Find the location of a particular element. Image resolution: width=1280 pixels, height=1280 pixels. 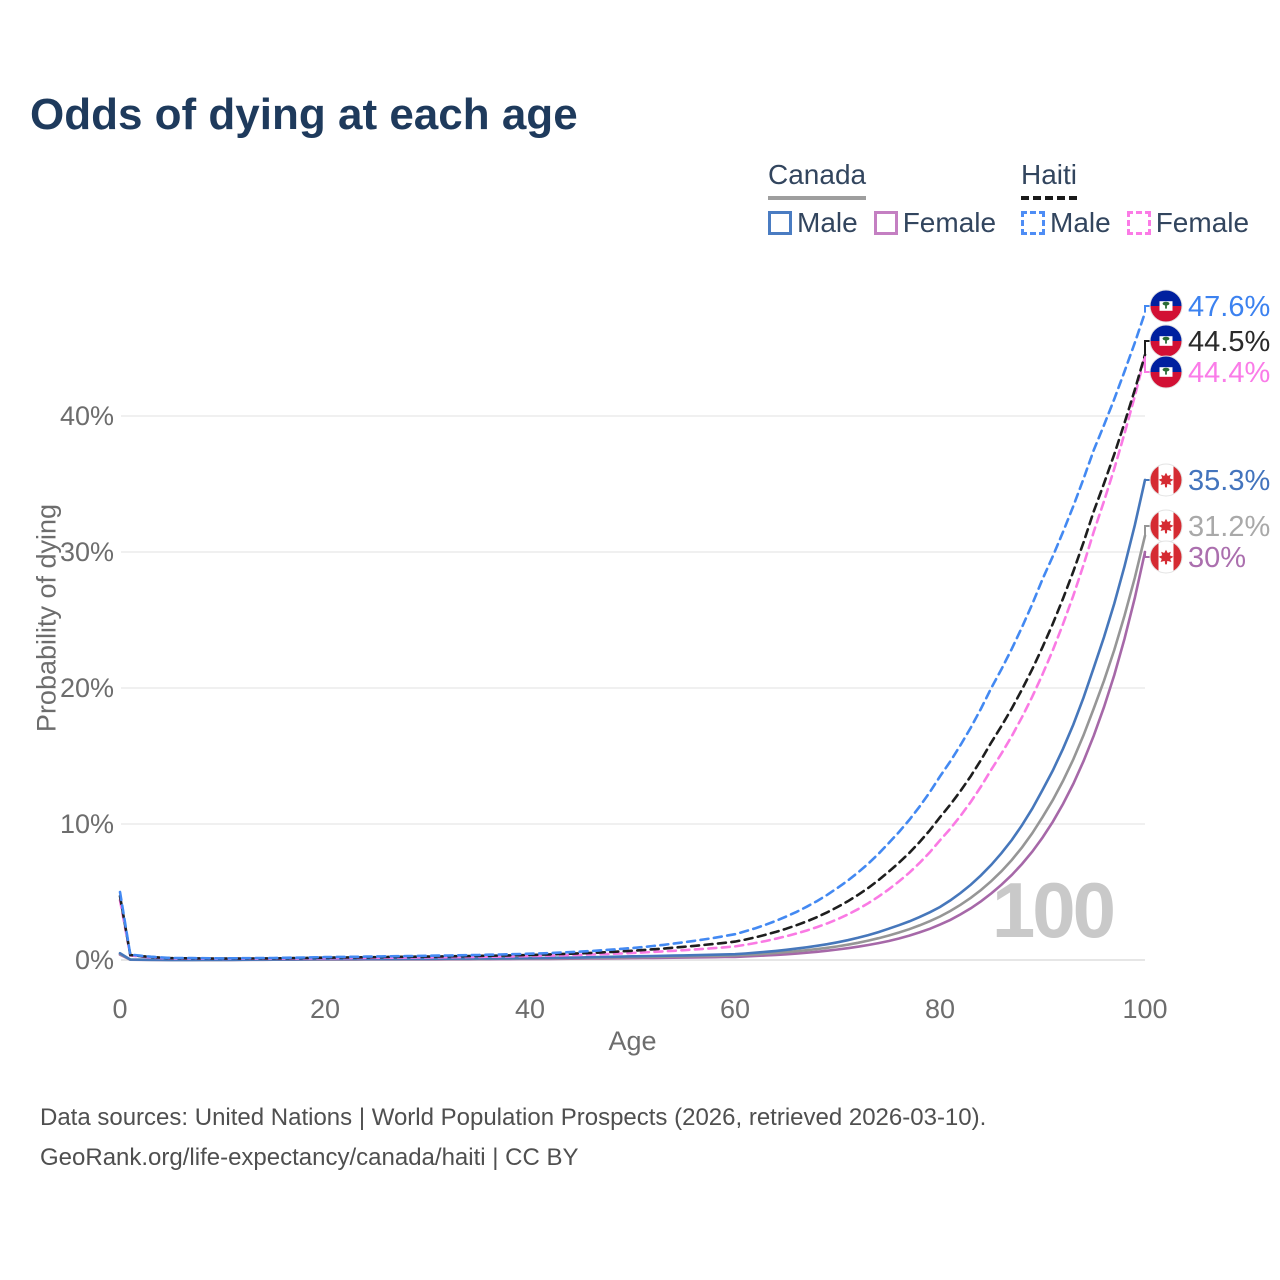

end-value-label-canada-both: 31.2% is located at coordinates (1229, 527).